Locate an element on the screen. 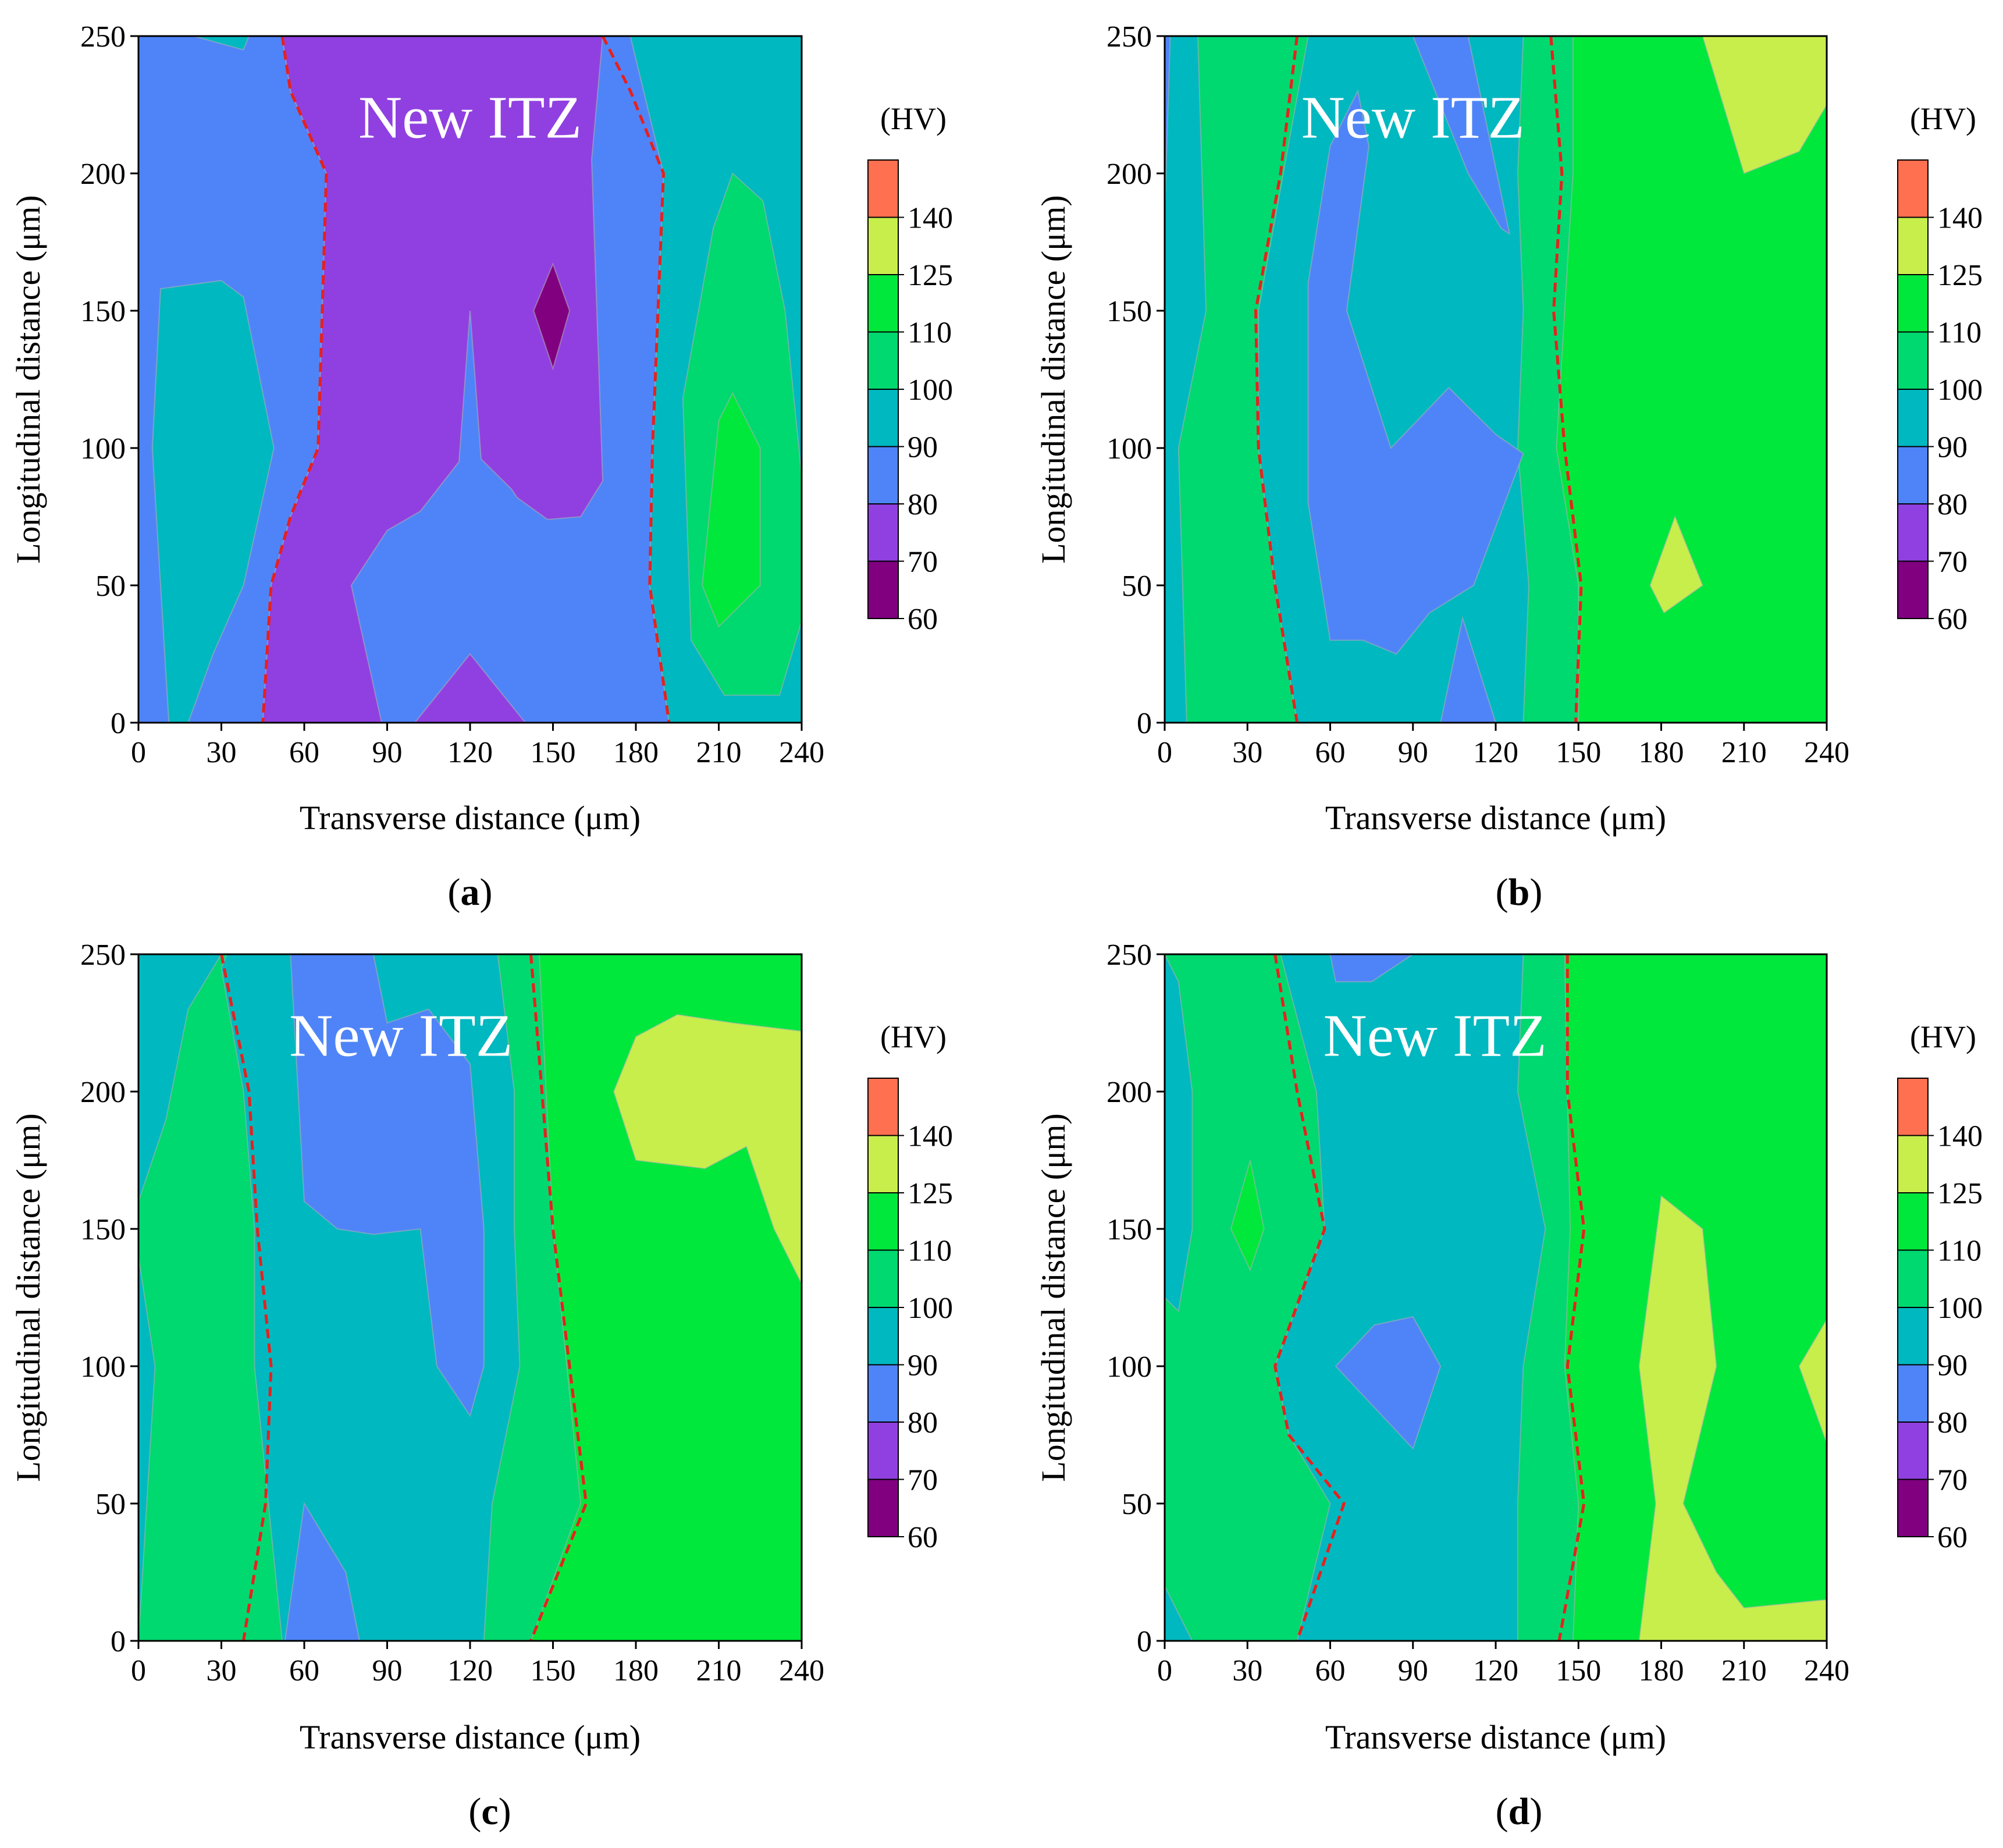 Image resolution: width=2003 pixels, height=1848 pixels. x-tick-label: 120 is located at coordinates (1495, 1671).